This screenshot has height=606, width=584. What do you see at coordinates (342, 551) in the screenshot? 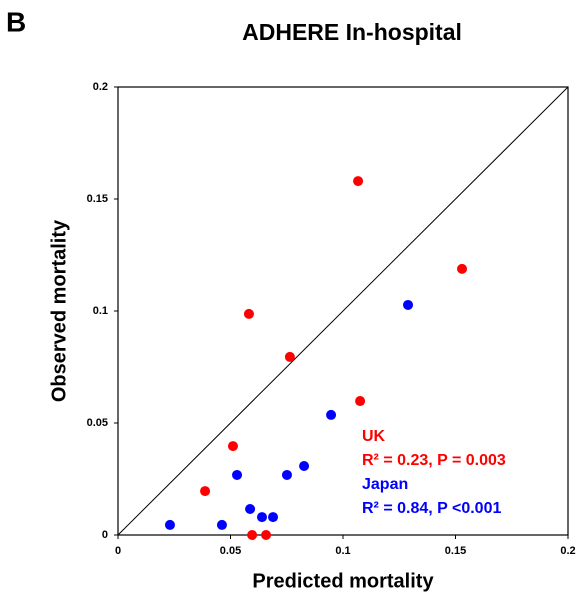
I see `x-tick-label: 0.1` at bounding box center [342, 551].